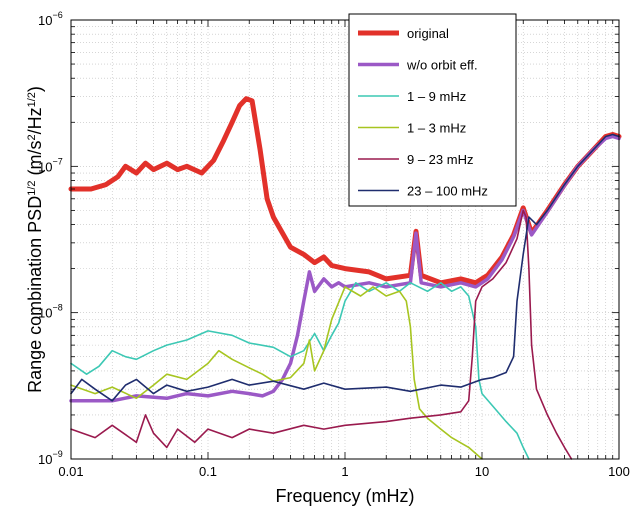 The height and width of the screenshot is (516, 643). What do you see at coordinates (35, 239) in the screenshot?
I see `y-axis-label: Range combination PSD1/2 (m/s2/Hz1/2)` at bounding box center [35, 239].